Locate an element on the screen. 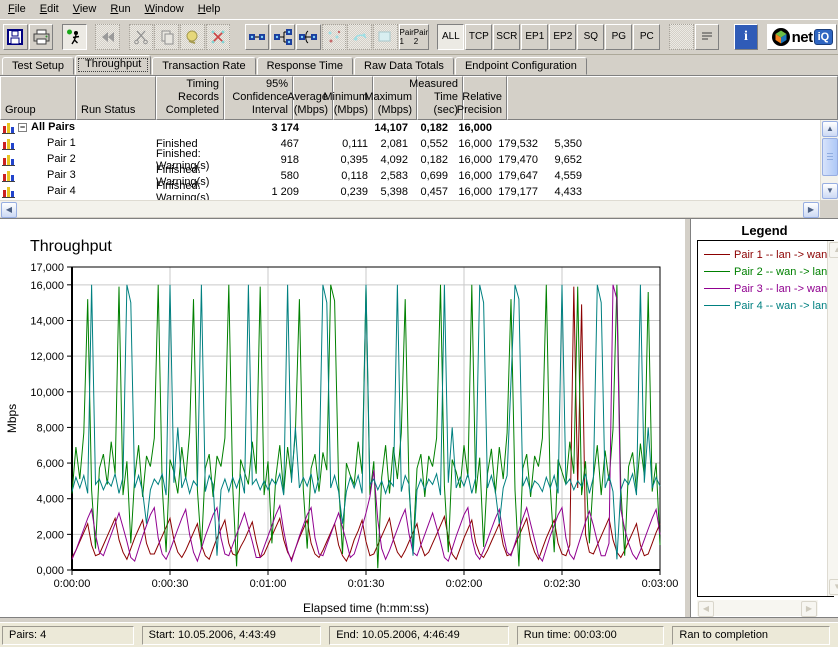  pair-link-icon is located at coordinates (256, 37).